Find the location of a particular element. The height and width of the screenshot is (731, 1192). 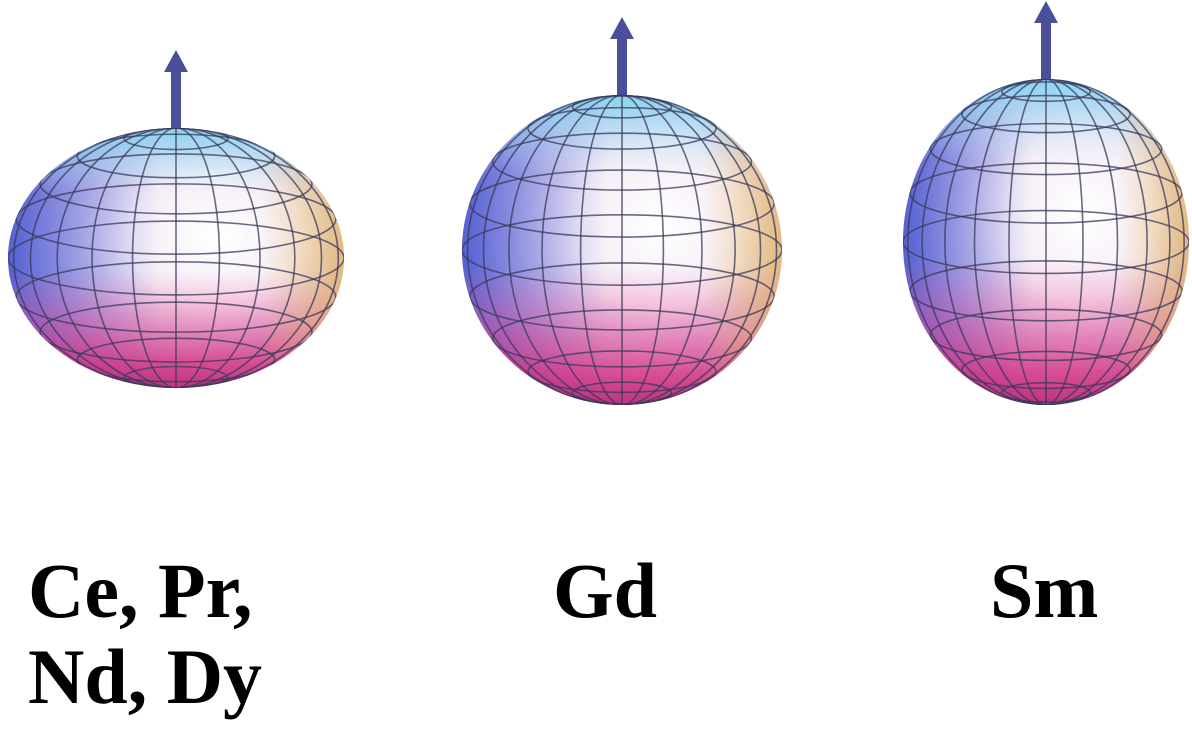

label-gd: Gd is located at coordinates (605, 591).